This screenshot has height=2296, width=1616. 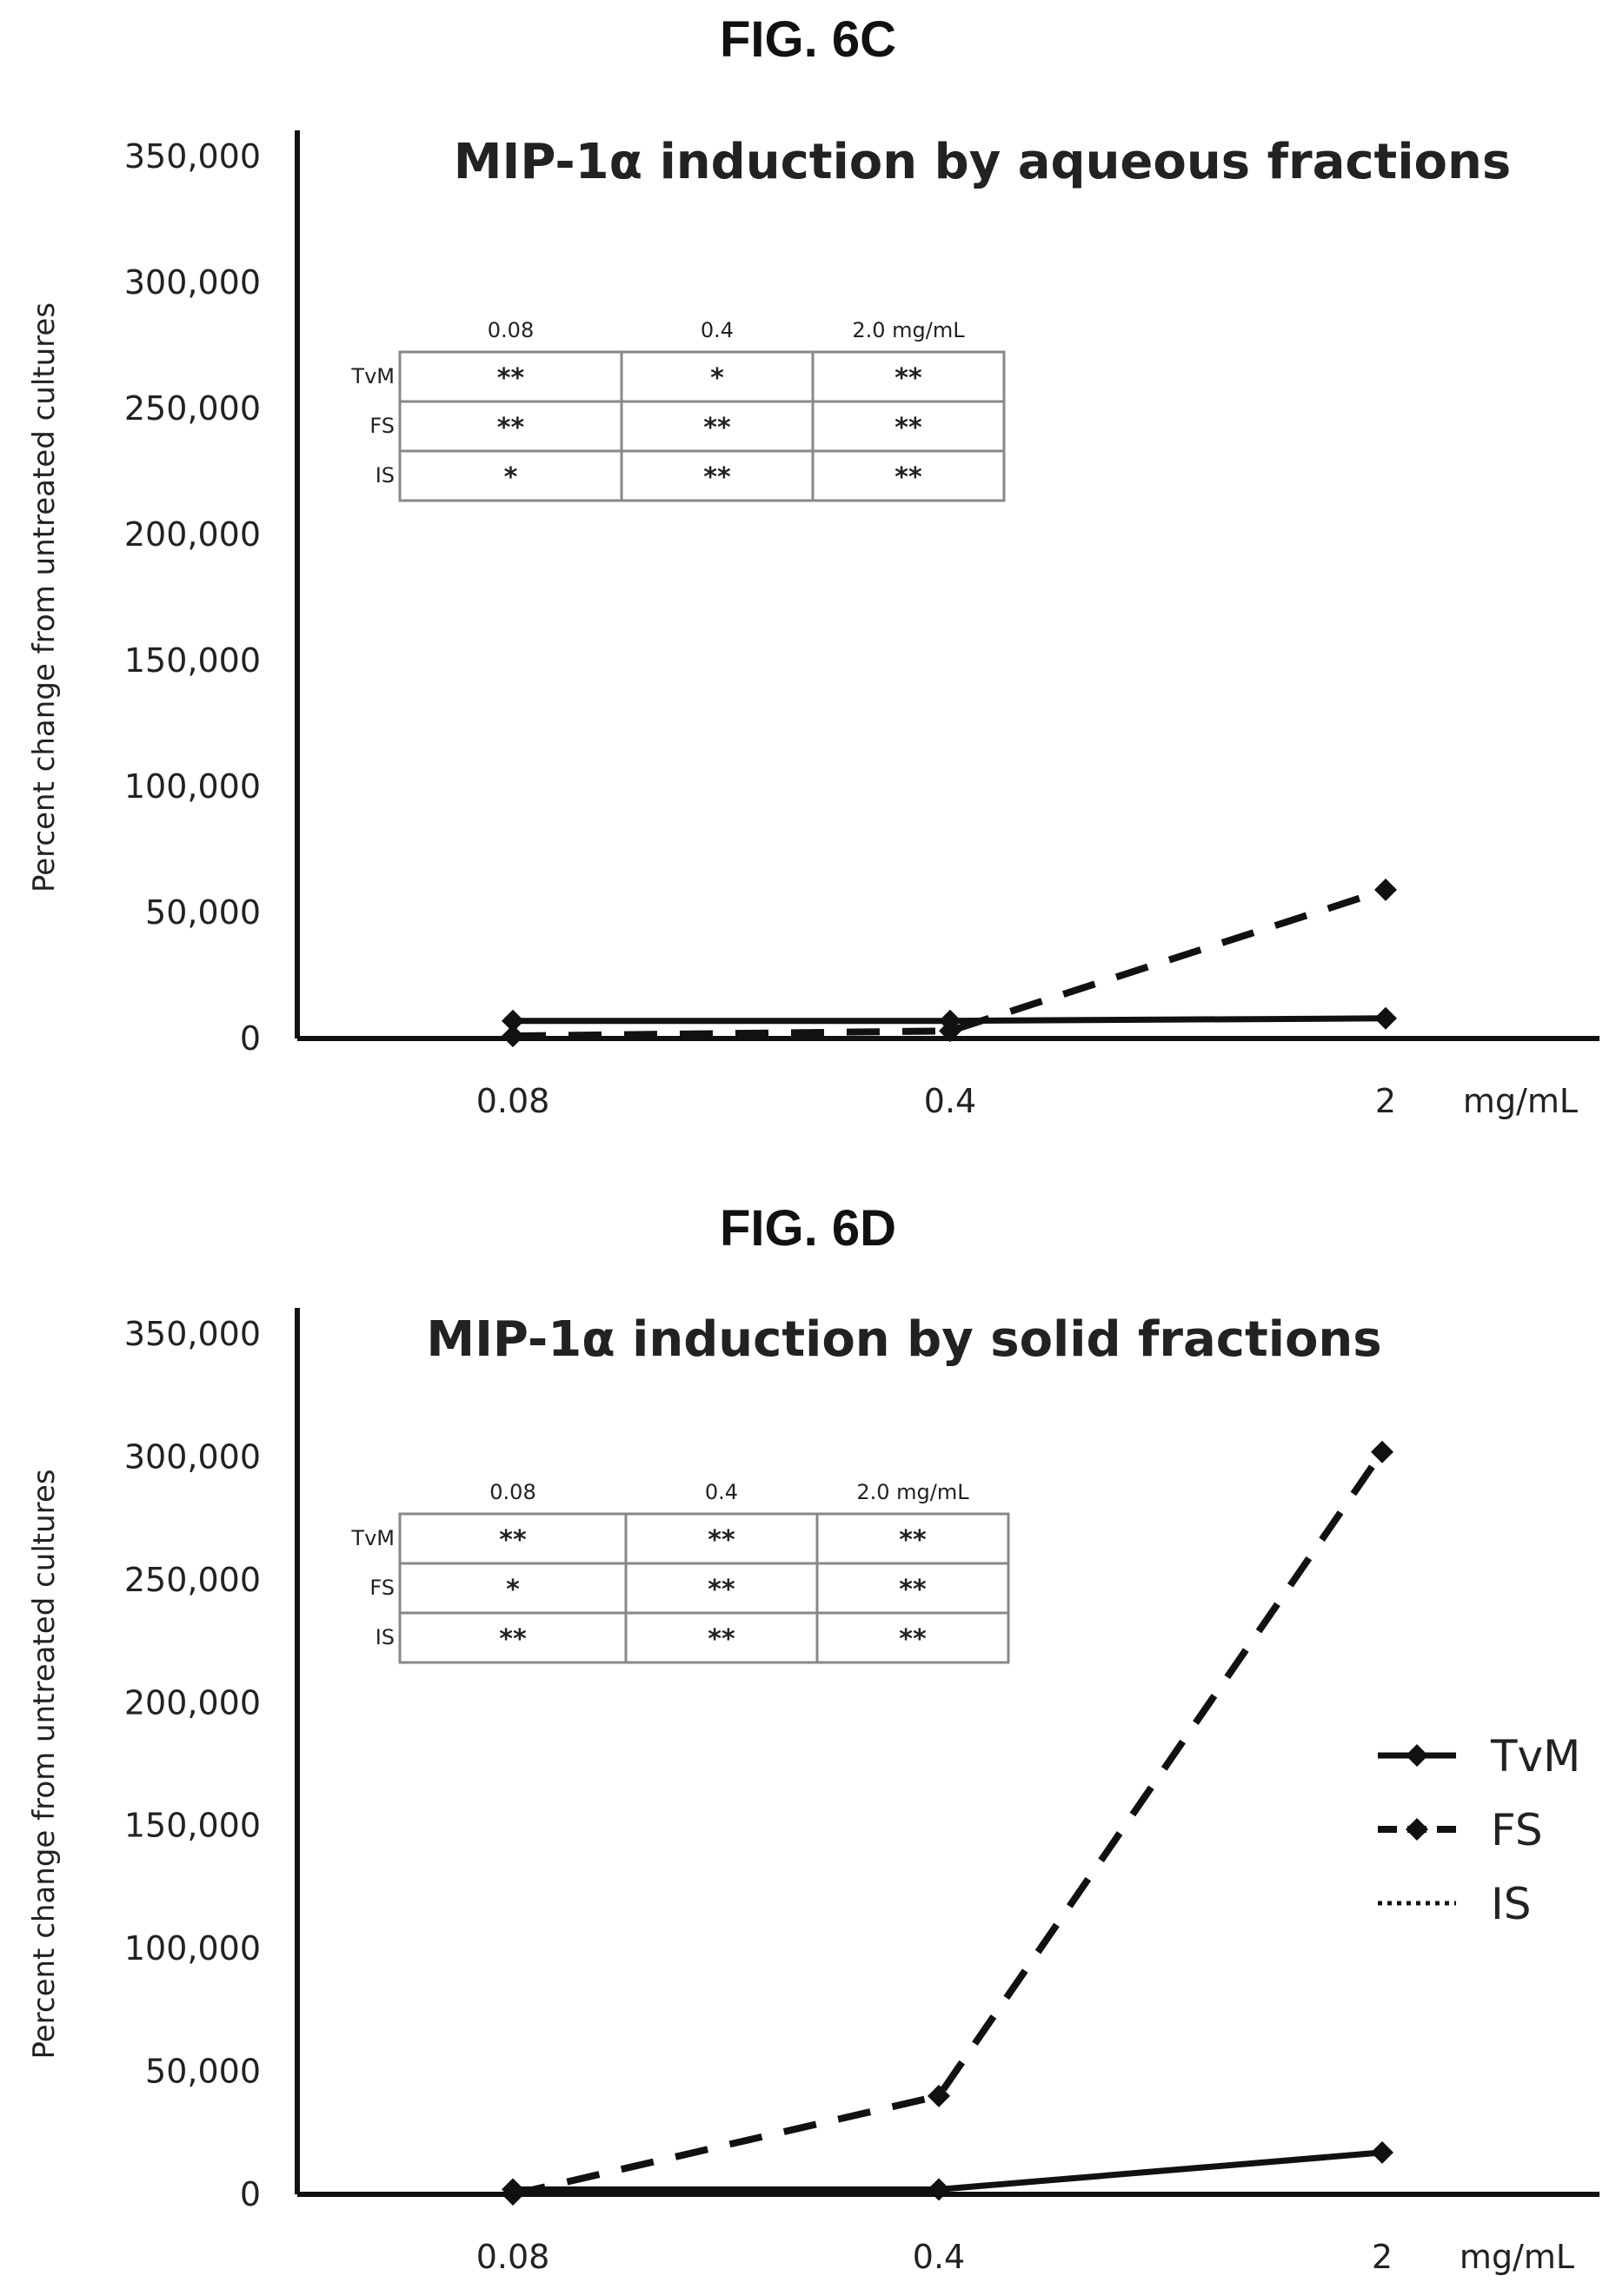 What do you see at coordinates (1535, 1756) in the screenshot?
I see `legend-label: TvM` at bounding box center [1535, 1756].